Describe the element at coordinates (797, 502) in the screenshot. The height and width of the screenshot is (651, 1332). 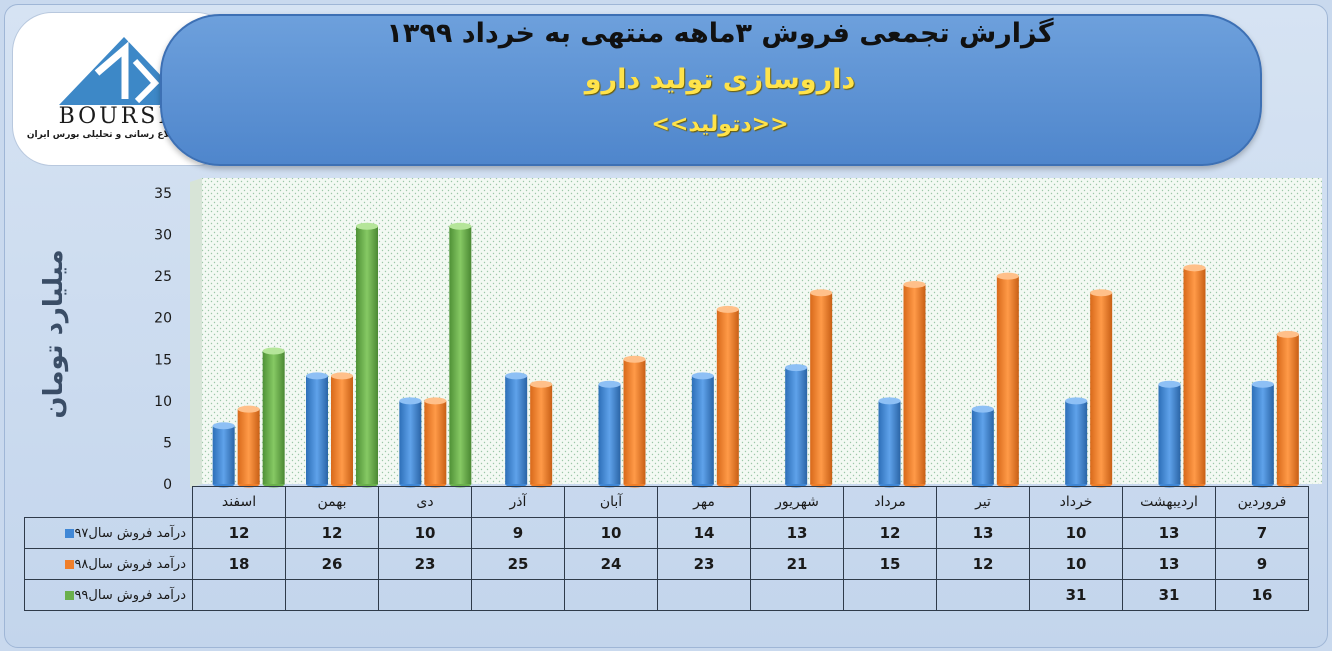
I see `month-label: شهریور` at that location.